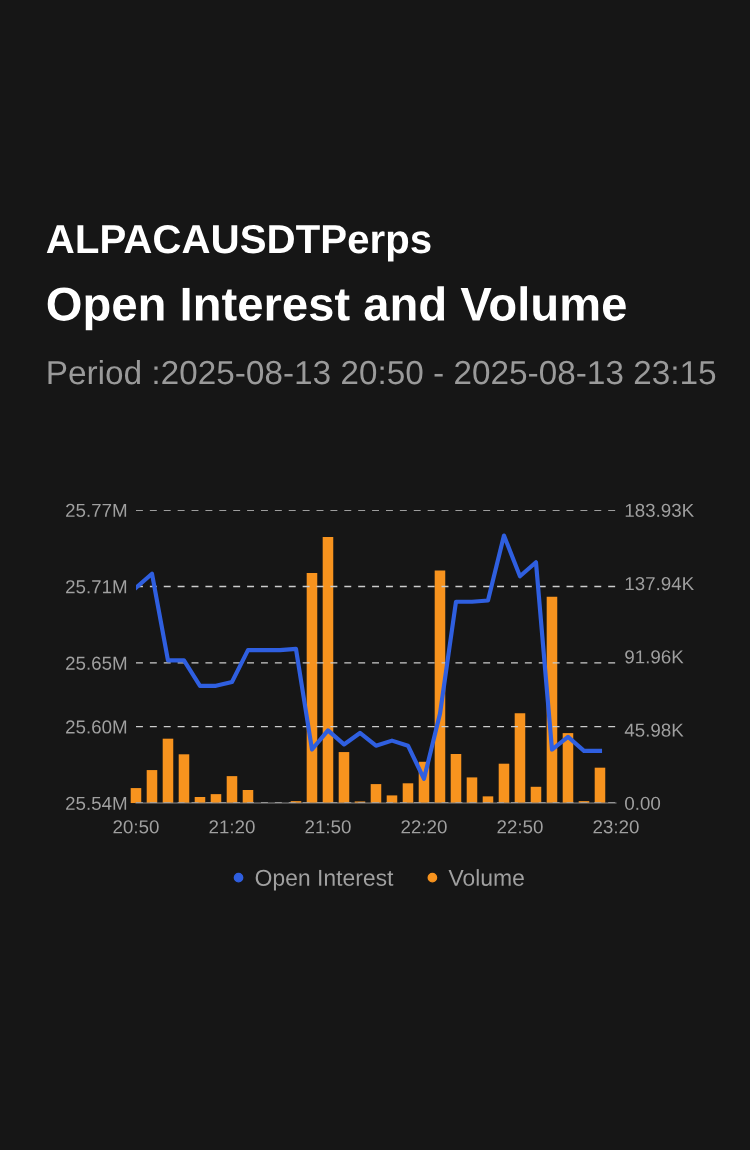 The width and height of the screenshot is (750, 1150). Describe the element at coordinates (324, 880) in the screenshot. I see `legend-label: Open Interest` at that location.